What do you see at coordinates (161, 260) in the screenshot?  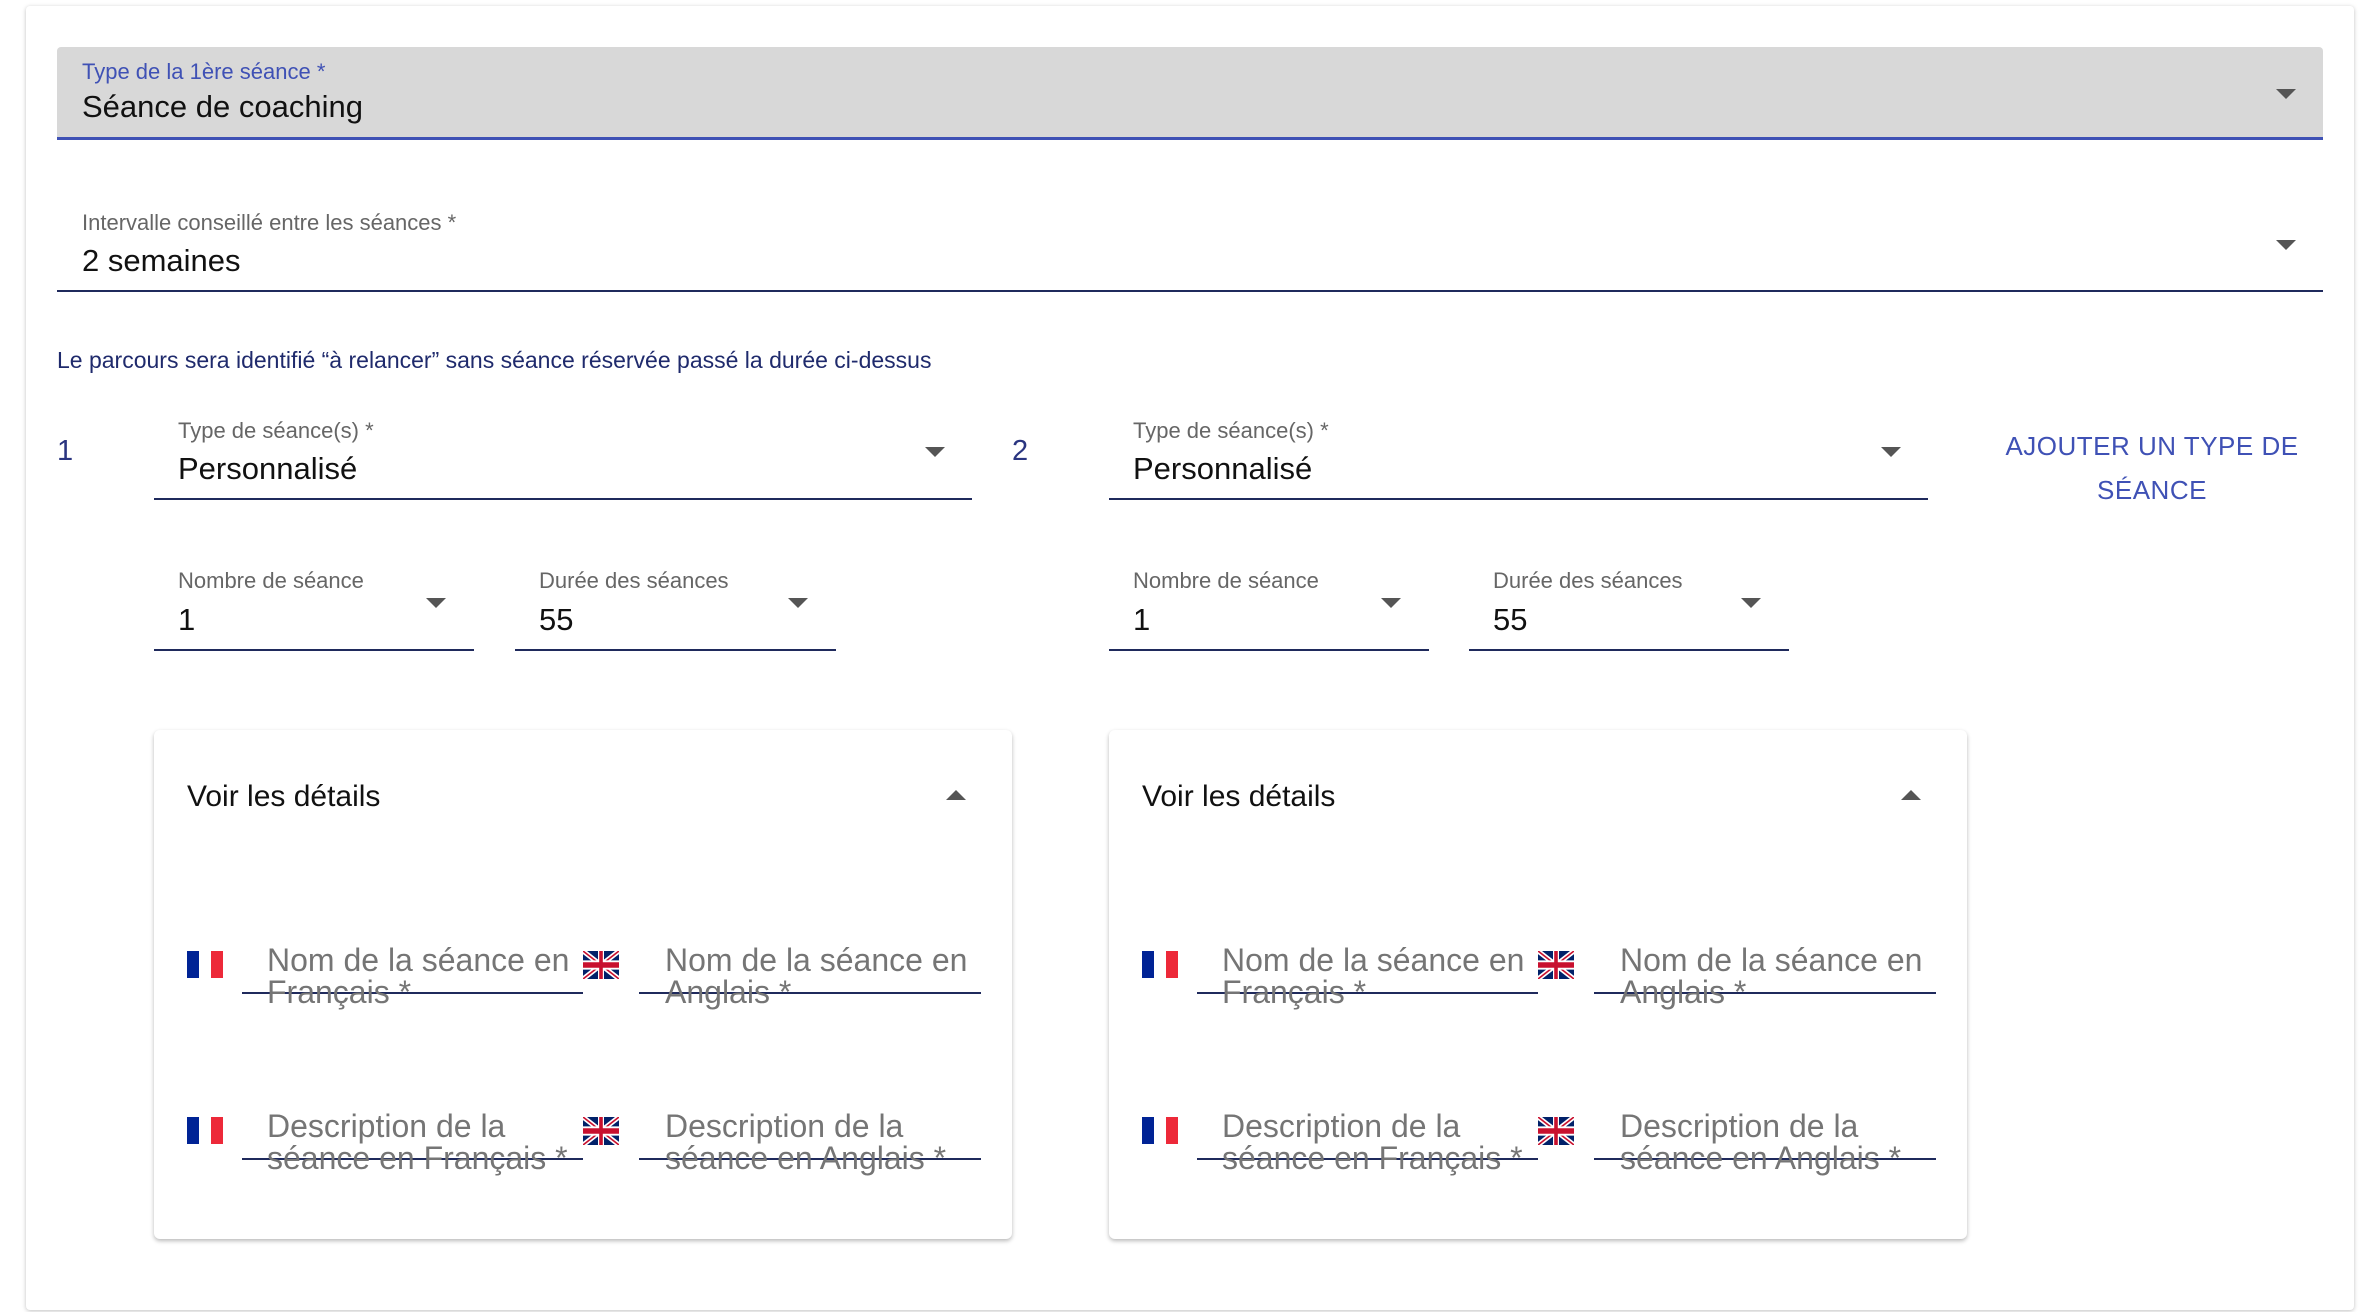 I see `interval-value: 2 semaines` at bounding box center [161, 260].